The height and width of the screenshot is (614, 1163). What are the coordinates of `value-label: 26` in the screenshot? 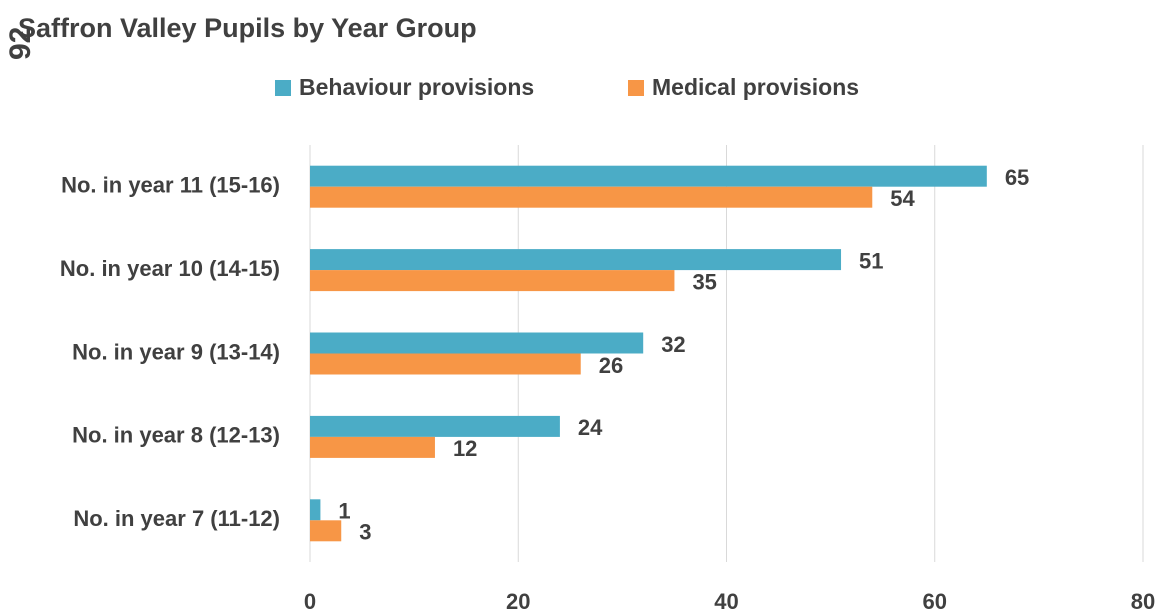 It's located at (611, 365).